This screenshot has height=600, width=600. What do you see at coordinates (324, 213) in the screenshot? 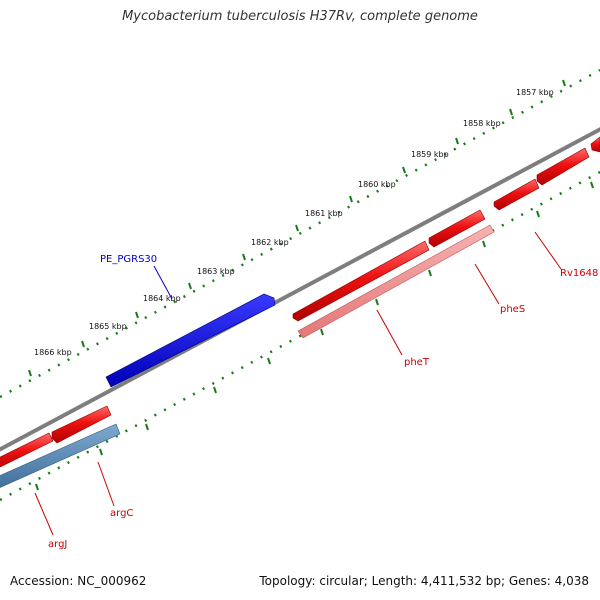
I see `scale-label: 1861 kbp` at bounding box center [324, 213].